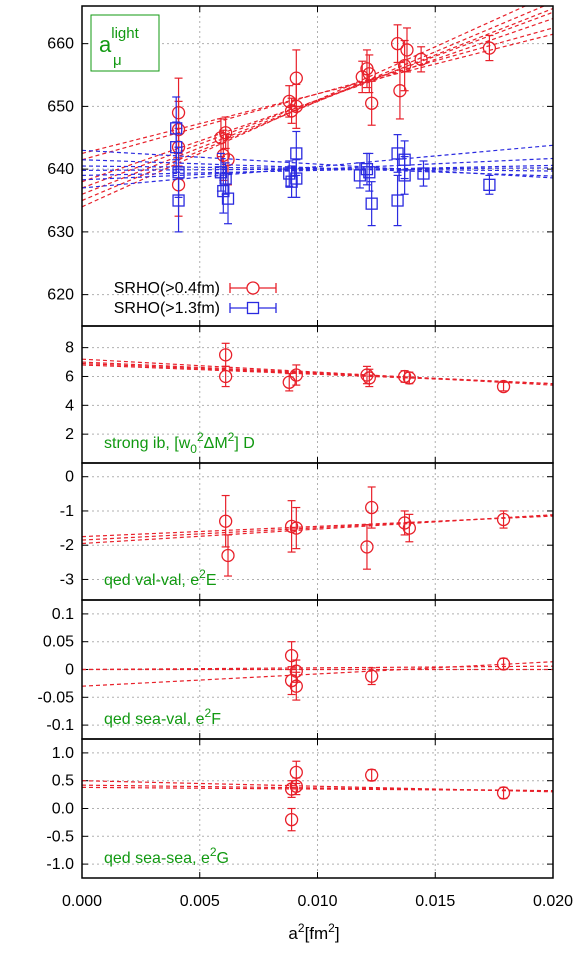 The image size is (581, 953). Describe the element at coordinates (82, 901) in the screenshot. I see `x-tick-label: 0.000` at that location.